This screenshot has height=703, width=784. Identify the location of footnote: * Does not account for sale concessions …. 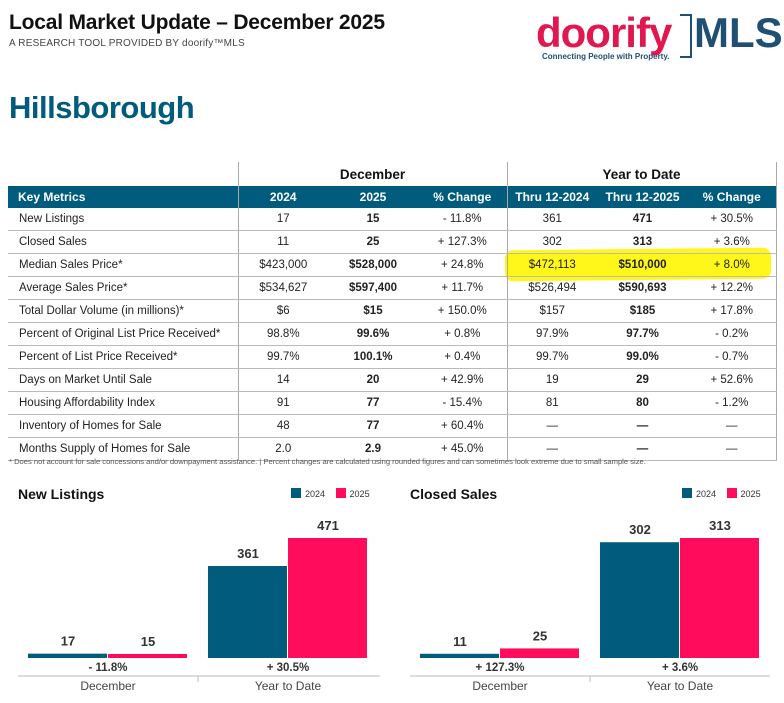
(327, 461).